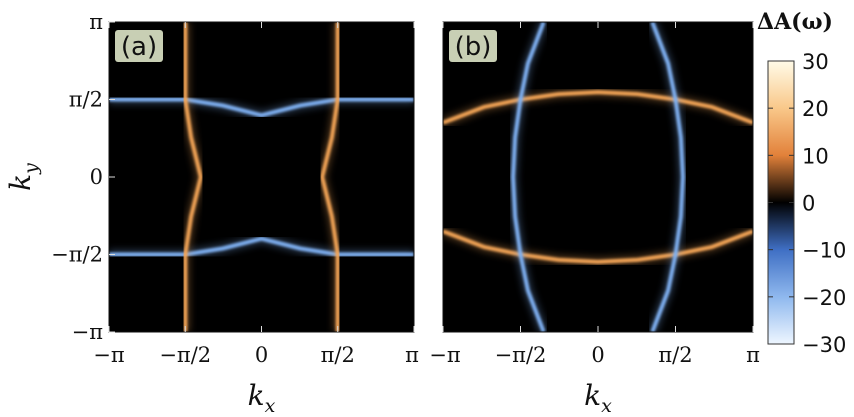  I want to click on panel-tag-text: (a), so click(139, 47).